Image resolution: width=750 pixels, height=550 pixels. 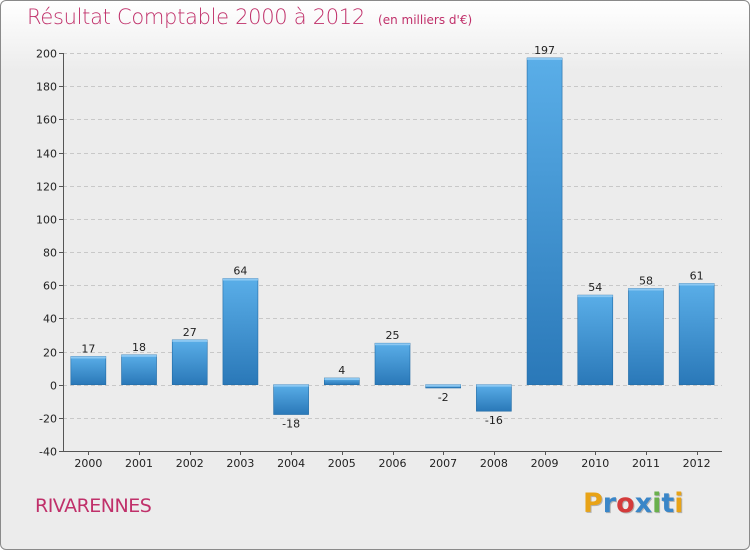 I want to click on x-tick-label: 2002, so click(x=190, y=463).